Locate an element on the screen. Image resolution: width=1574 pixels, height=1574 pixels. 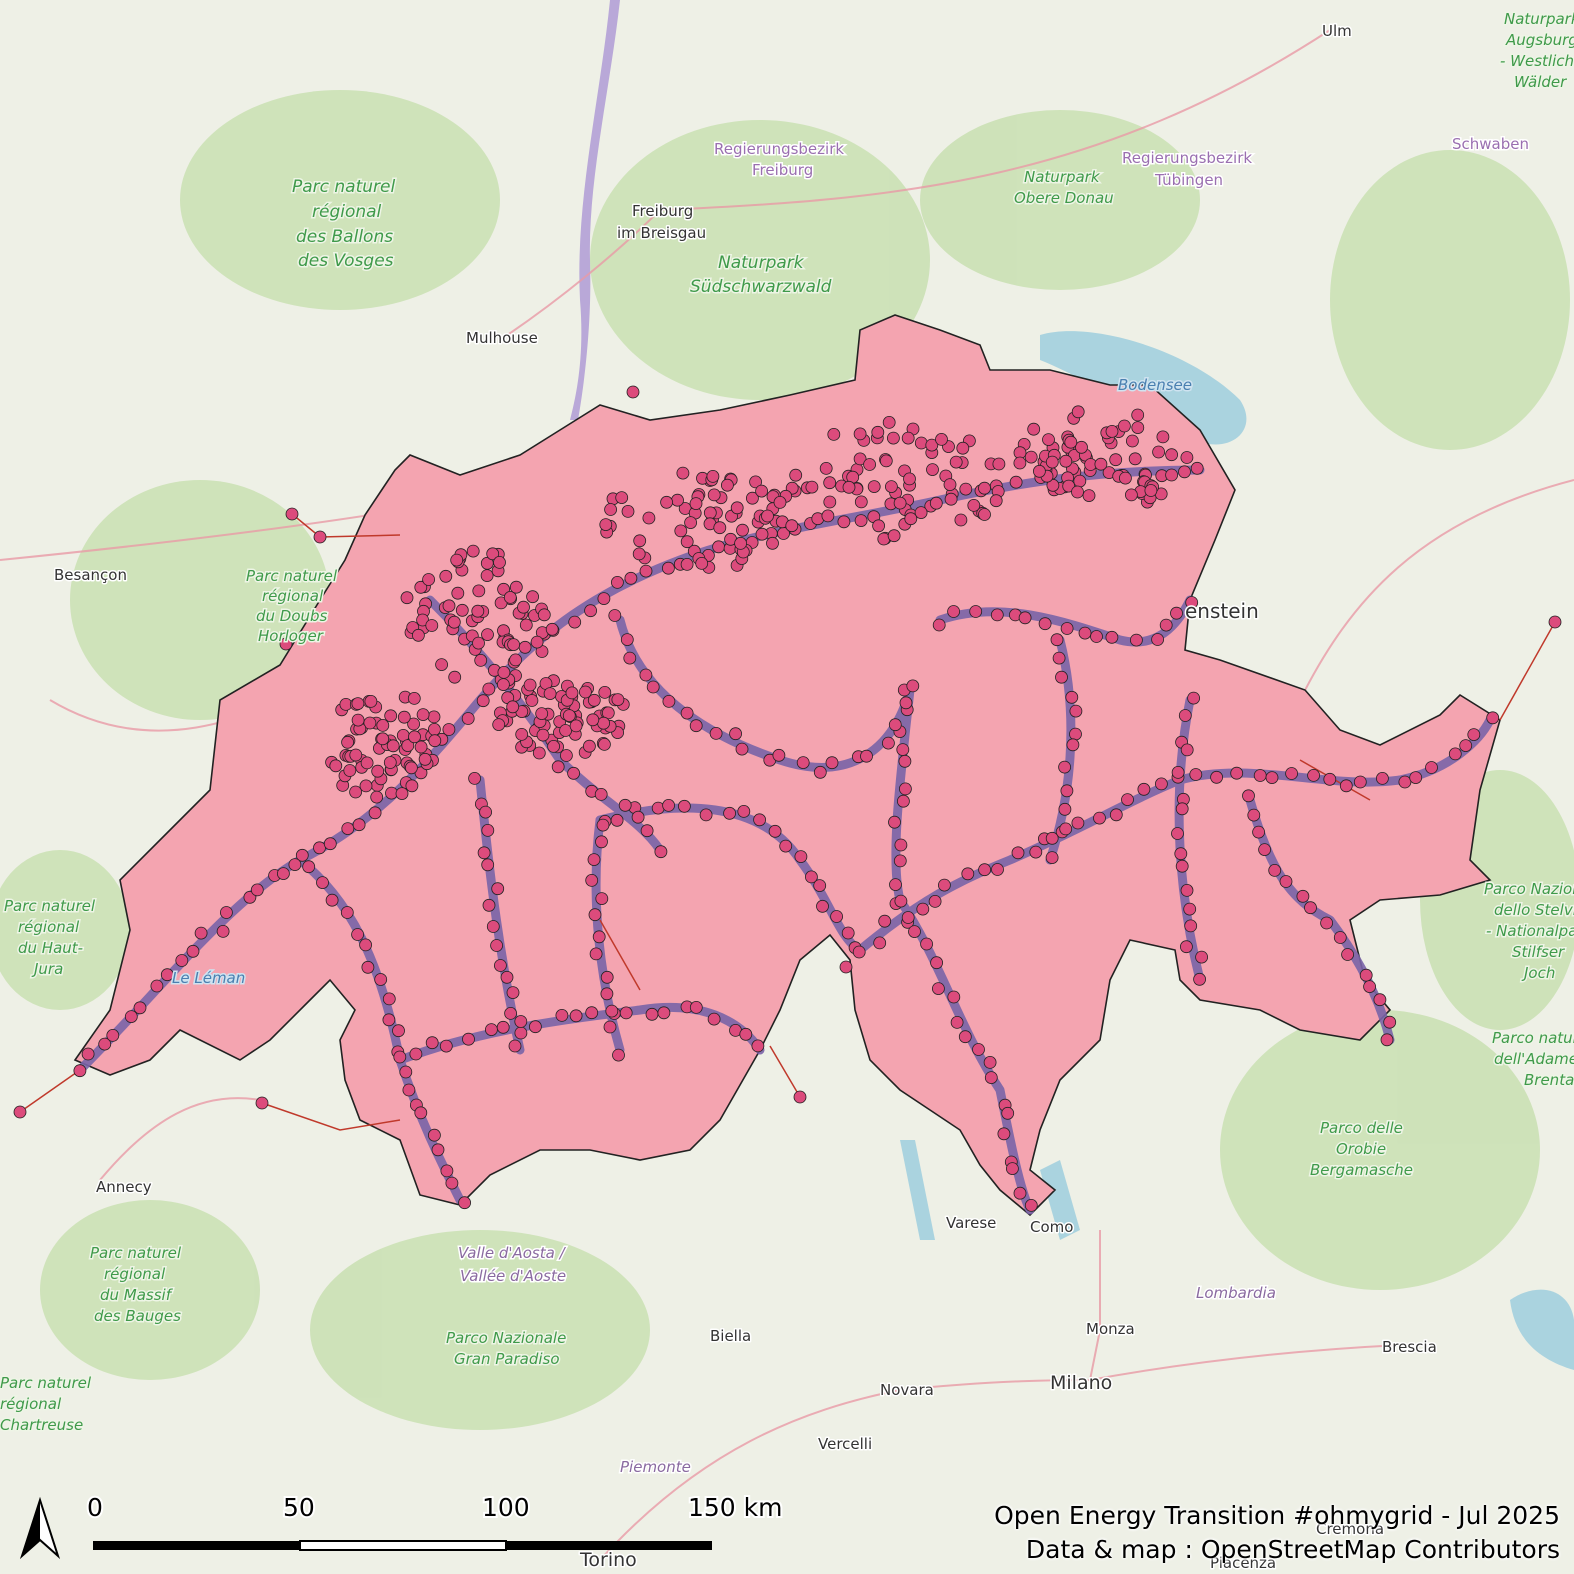
label-brescia: Brescia is located at coordinates (1409, 1347).